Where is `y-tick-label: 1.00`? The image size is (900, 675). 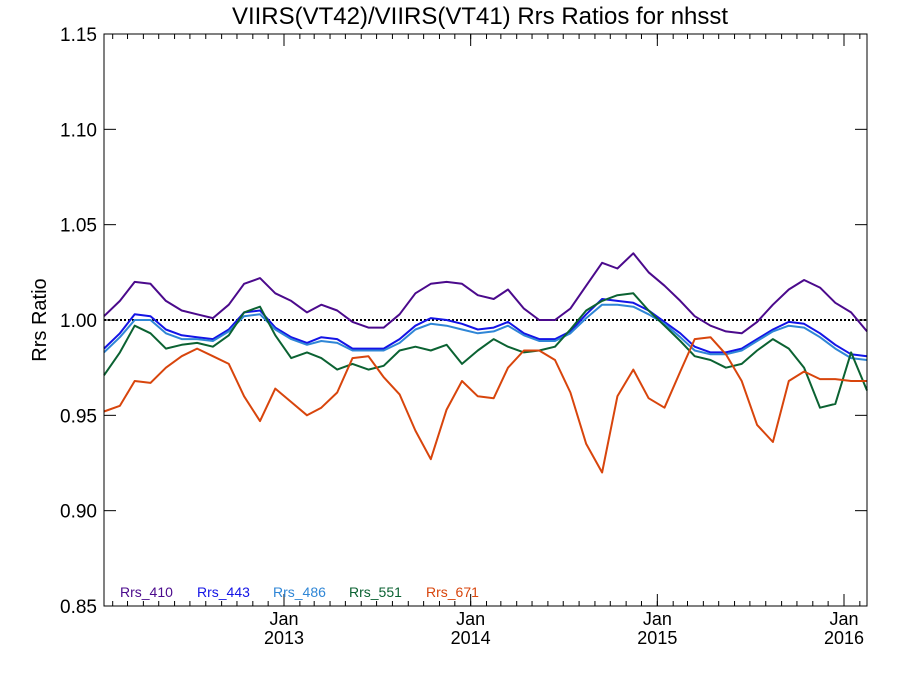
y-tick-label: 1.00 is located at coordinates (78, 321).